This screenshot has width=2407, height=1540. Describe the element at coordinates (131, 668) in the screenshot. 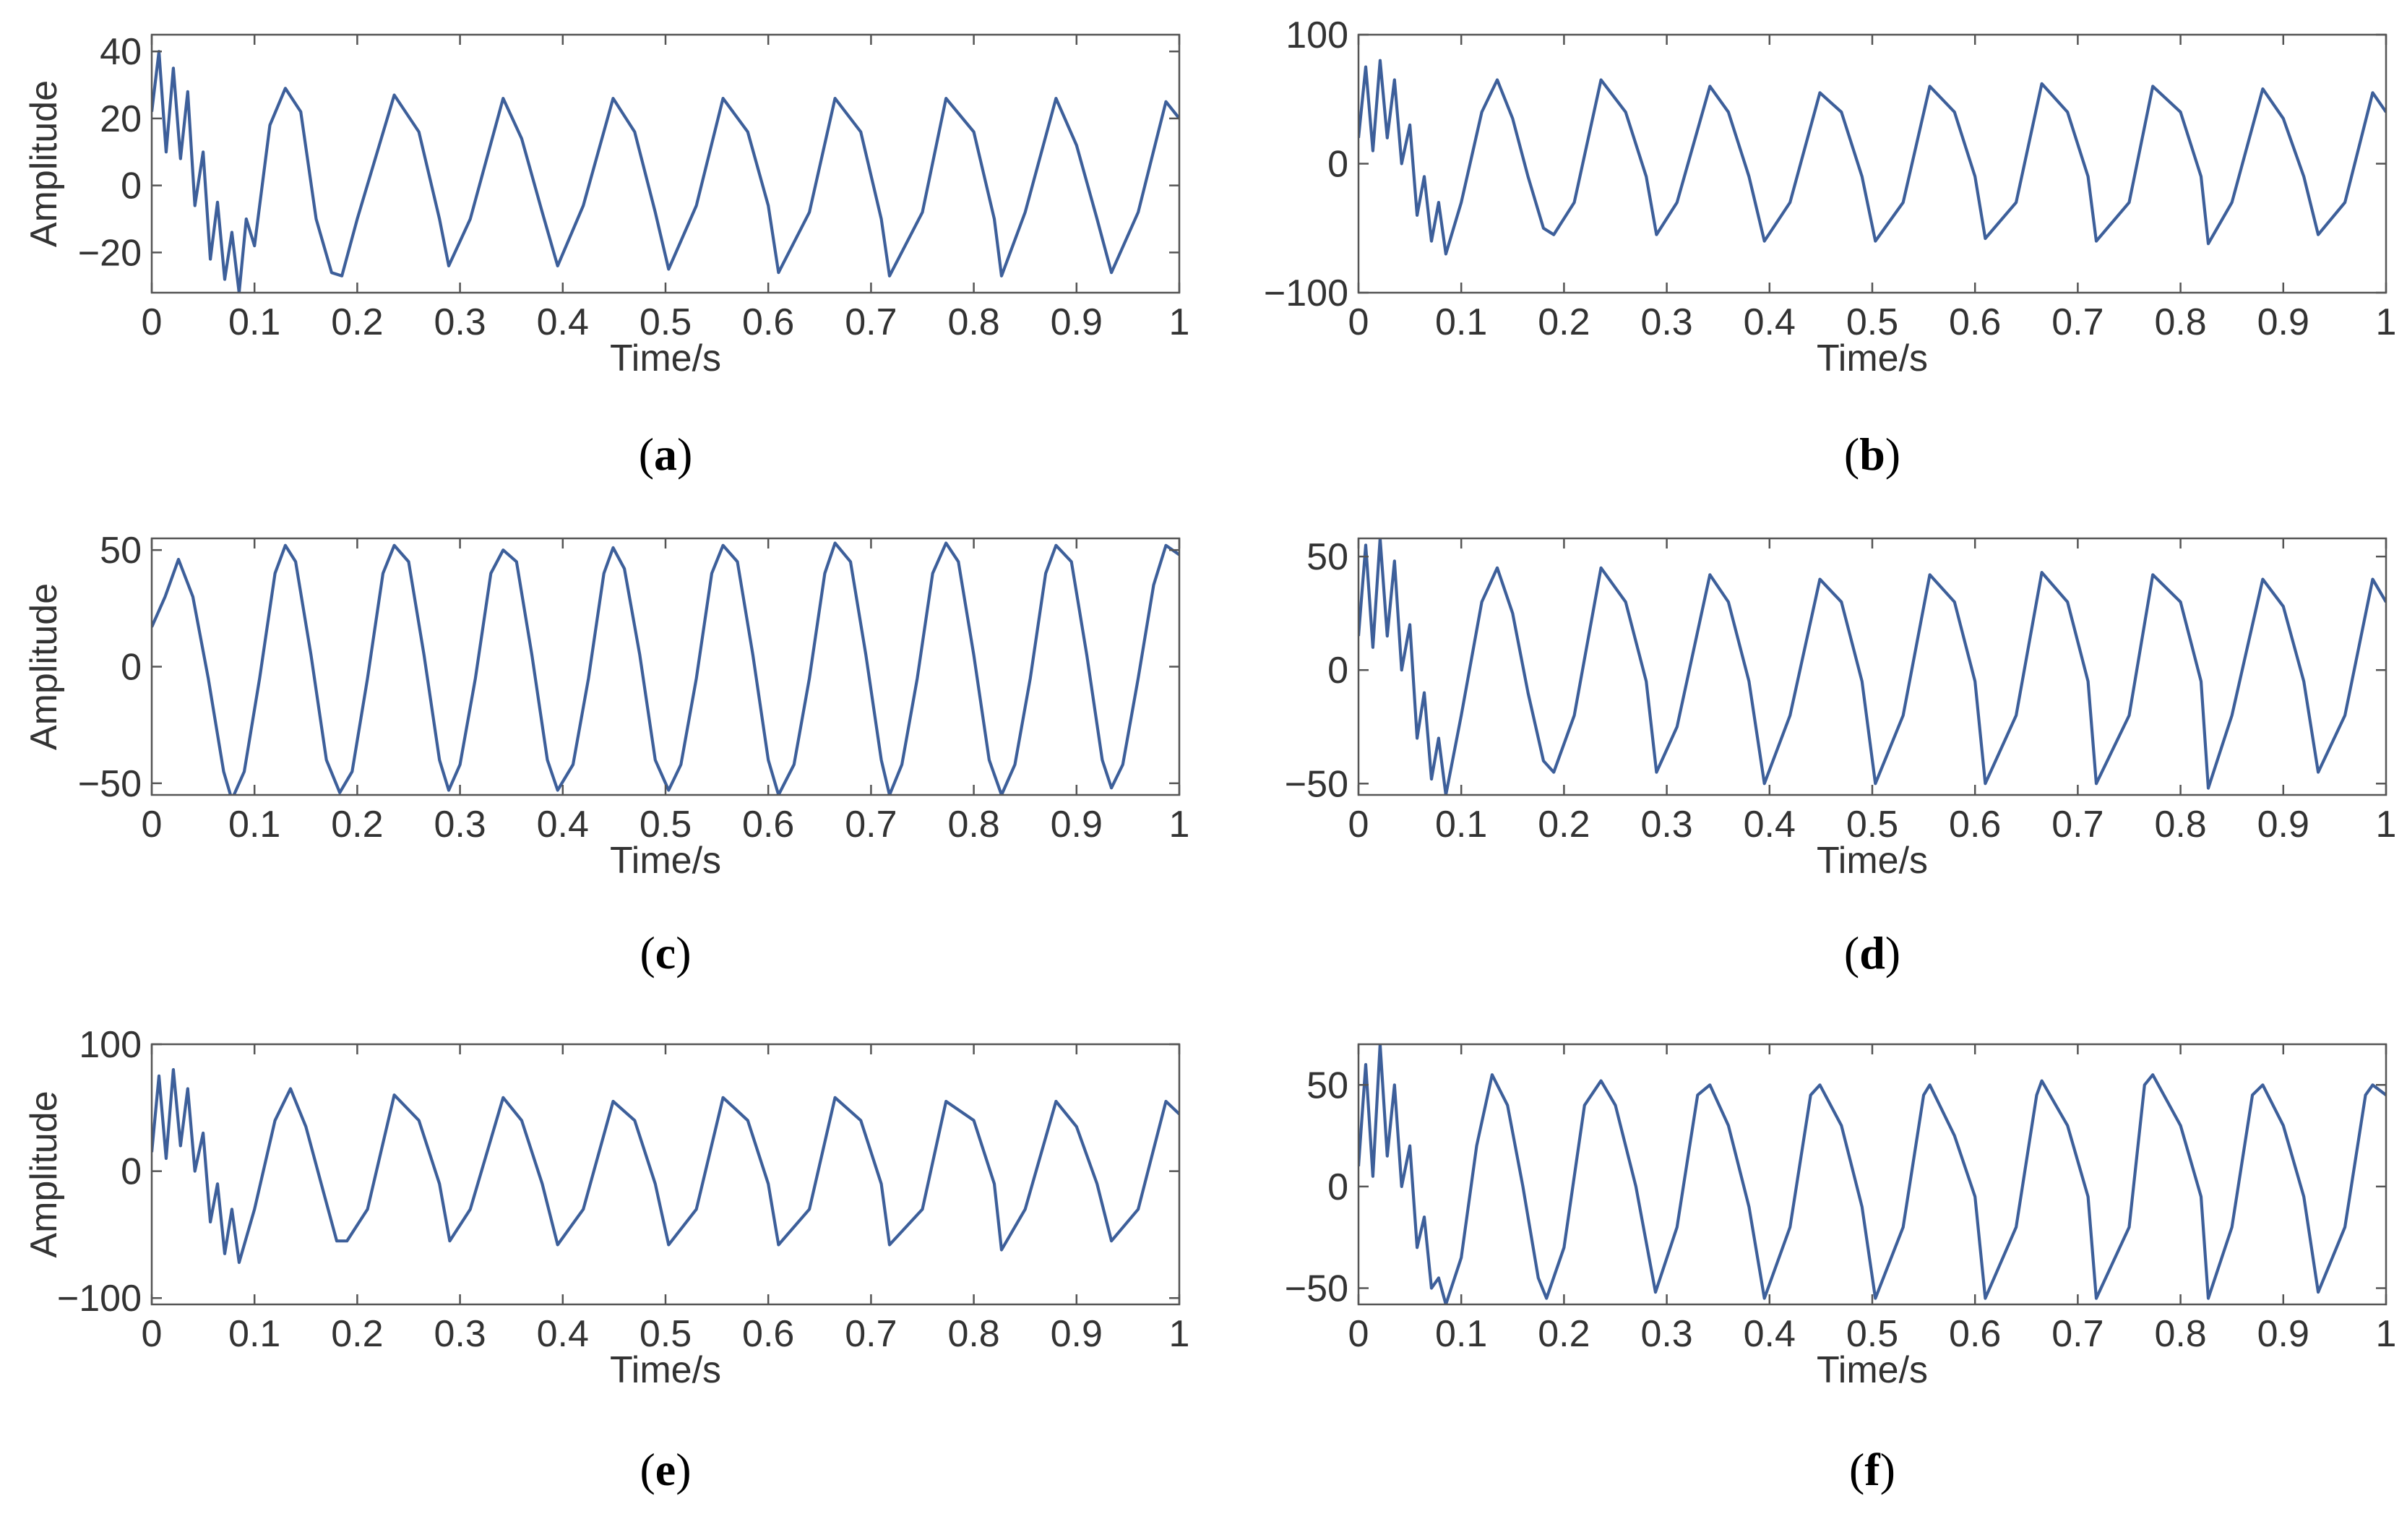

I see `y-tick-label-c: 0` at that location.